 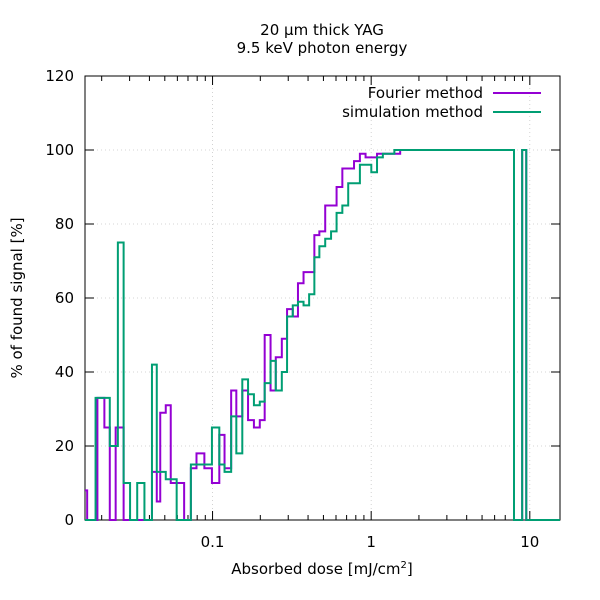 I want to click on x-axis-title: Absorbed dose [mJ/cm2], so click(x=322, y=569).